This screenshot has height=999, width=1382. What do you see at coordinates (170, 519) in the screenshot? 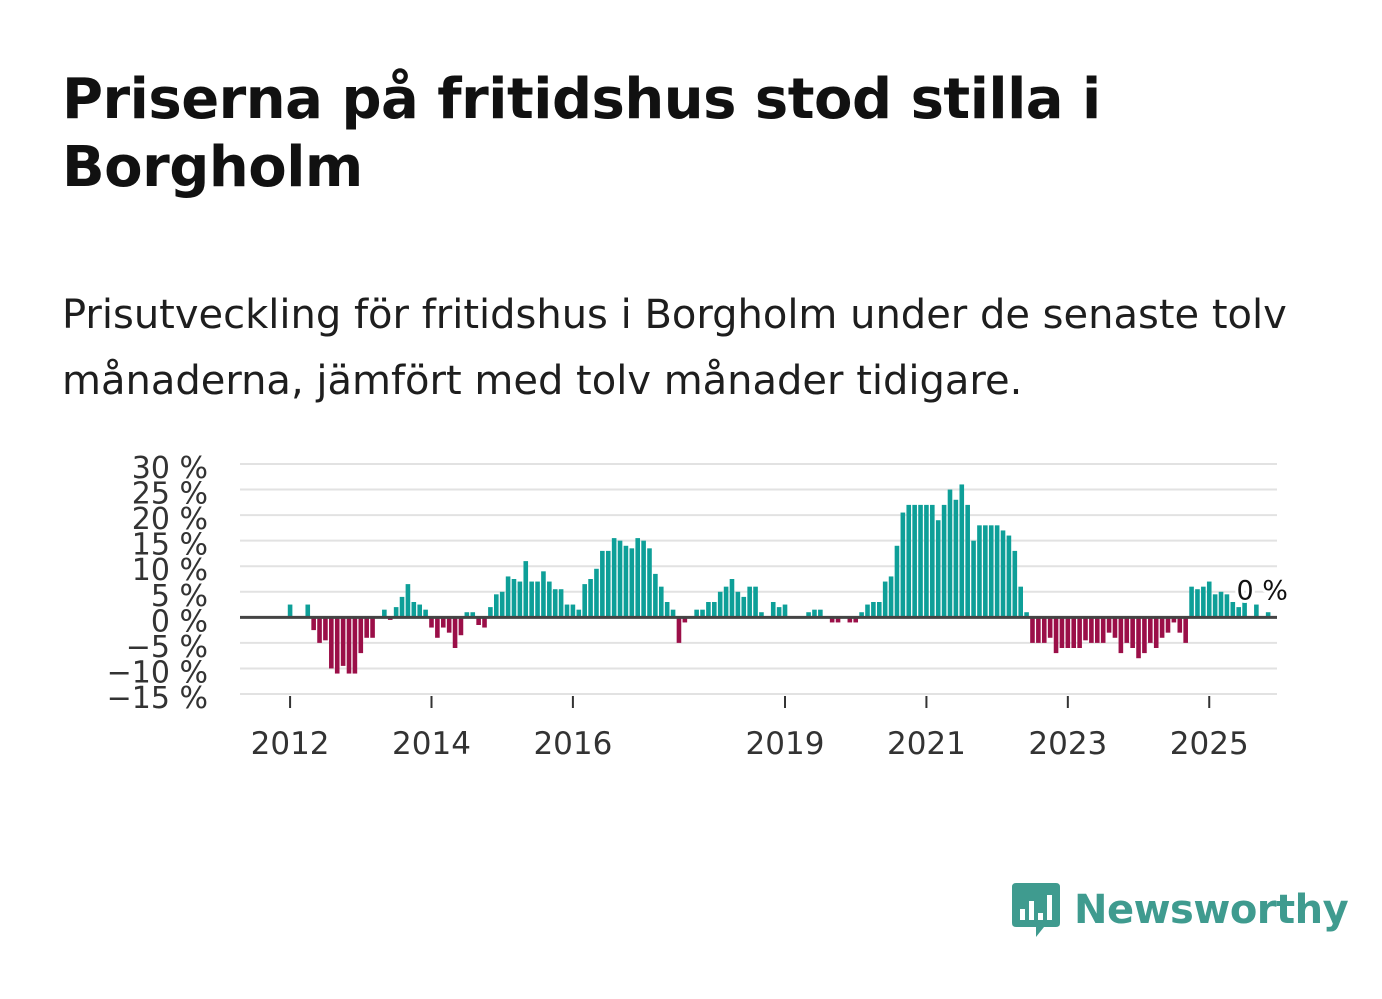
I see `y-tick-label: 20 %` at bounding box center [170, 519].